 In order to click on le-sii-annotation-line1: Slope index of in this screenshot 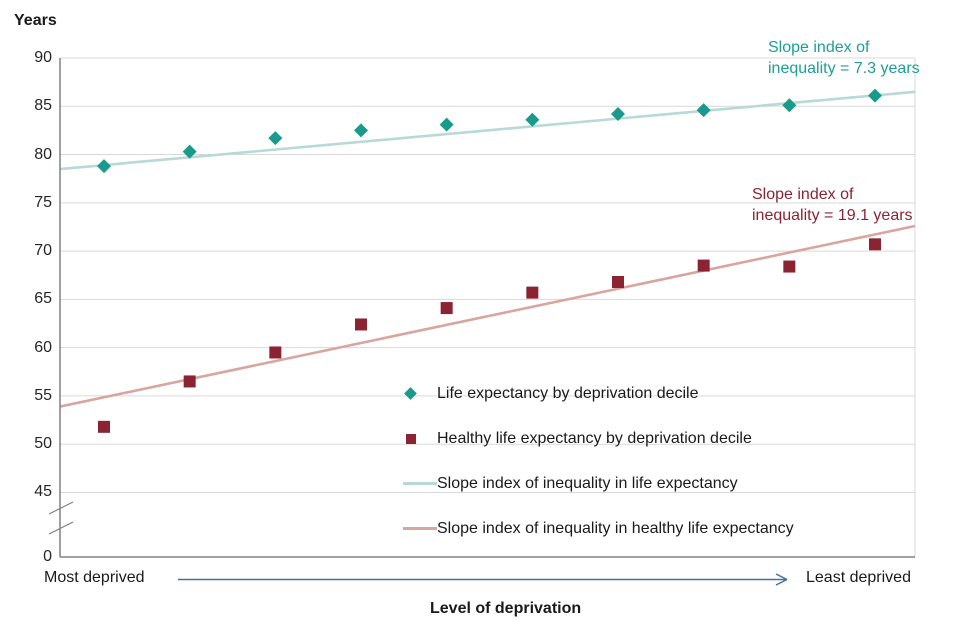, I will do `click(819, 47)`.